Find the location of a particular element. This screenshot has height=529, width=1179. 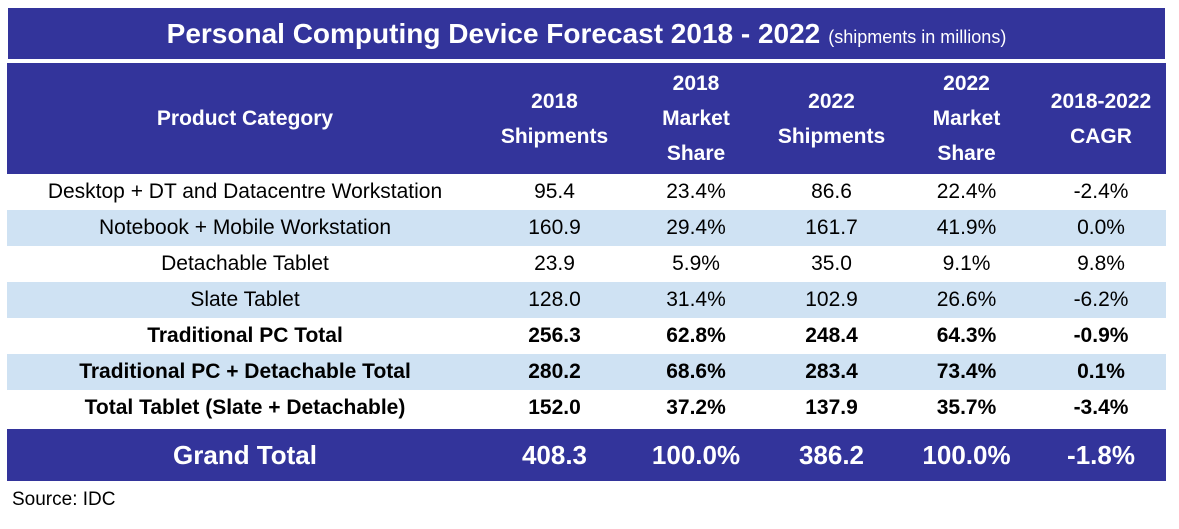

cell-category: Detachable Tablet is located at coordinates (245, 263).